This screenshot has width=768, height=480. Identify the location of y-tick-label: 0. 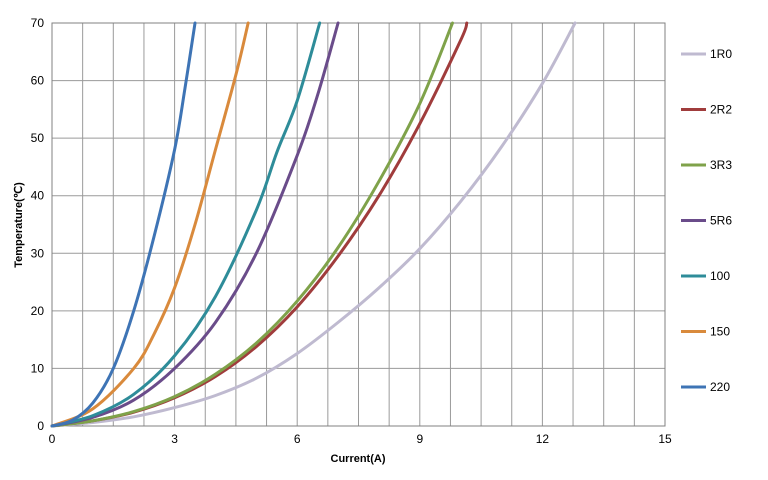
(40, 426).